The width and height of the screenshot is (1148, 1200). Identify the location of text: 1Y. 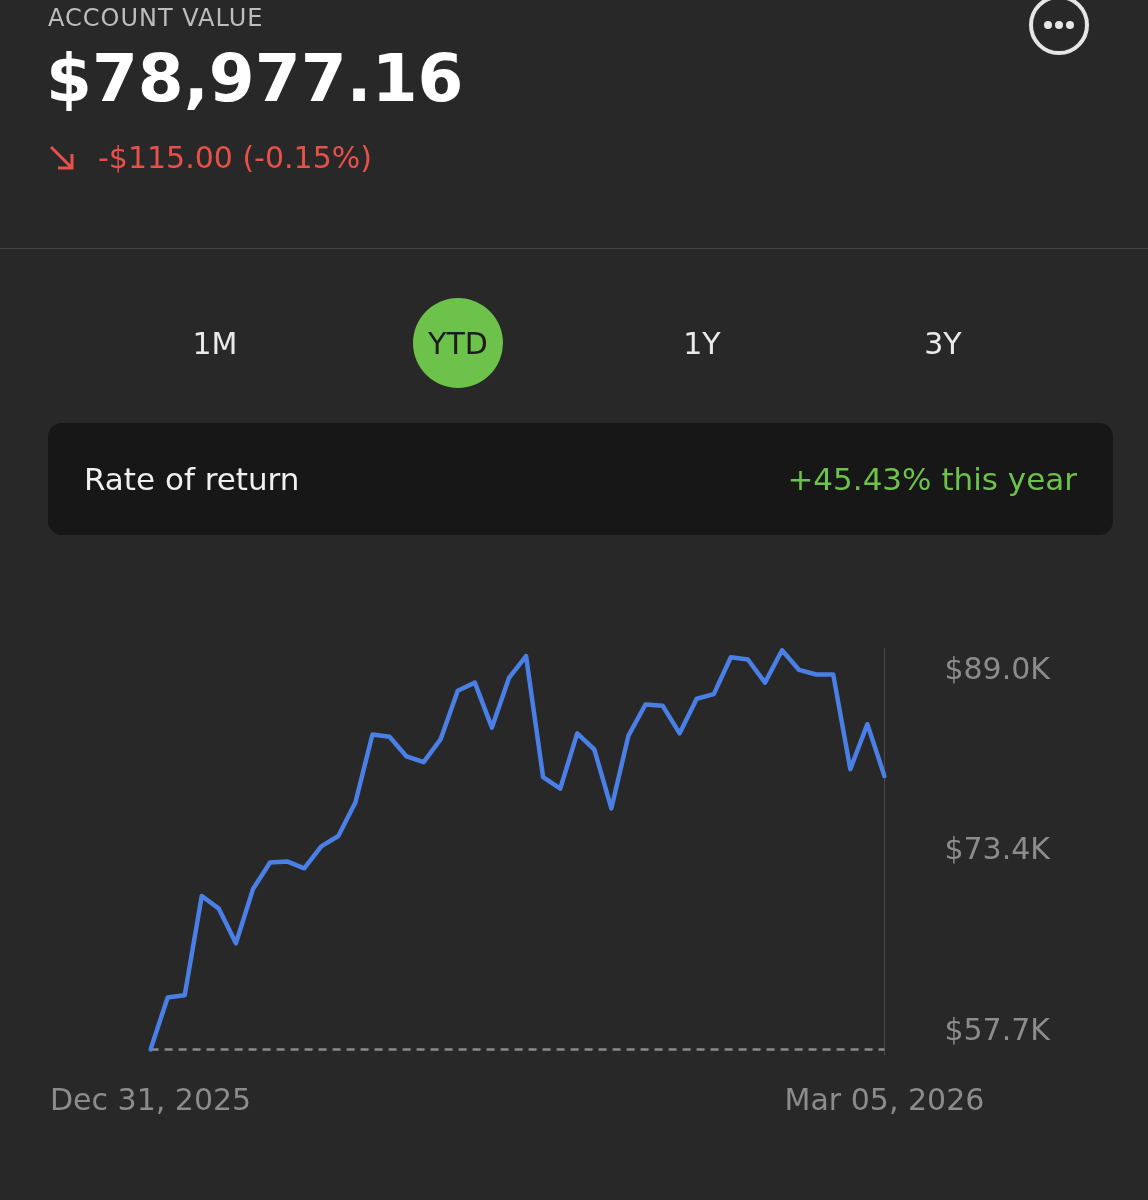
(702, 343).